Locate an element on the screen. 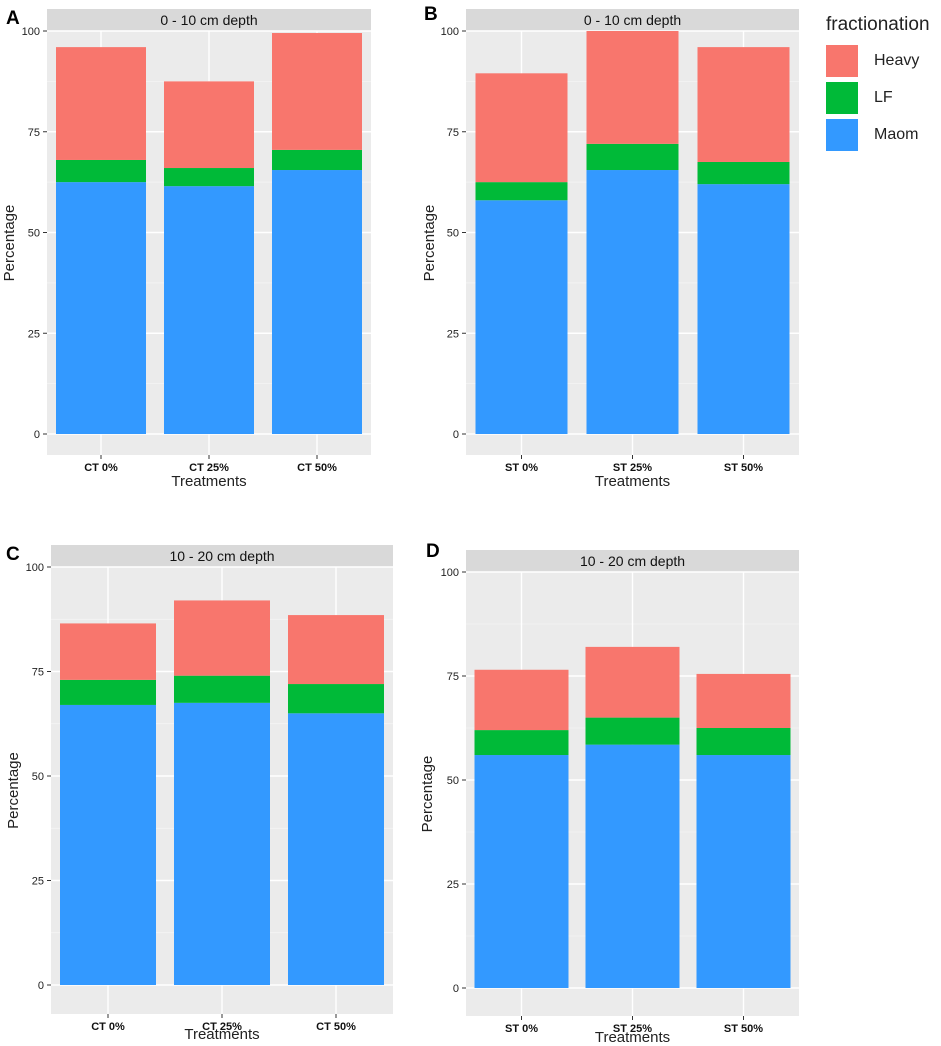 This screenshot has height=1046, width=941. legend-item-maom: Maom is located at coordinates (878, 134).